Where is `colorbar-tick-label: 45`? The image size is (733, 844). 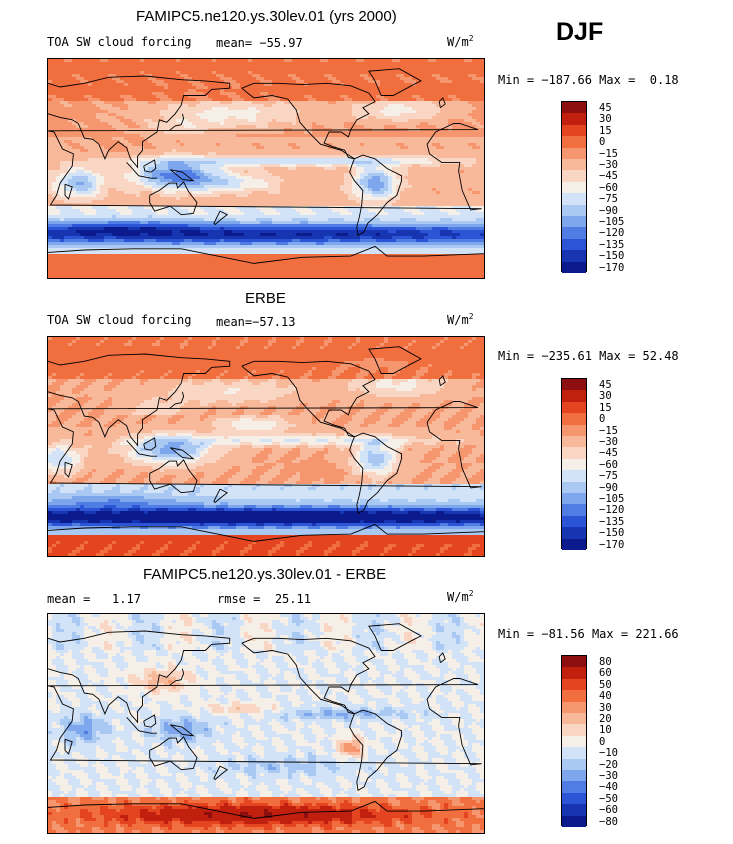 colorbar-tick-label: 45 is located at coordinates (605, 108).